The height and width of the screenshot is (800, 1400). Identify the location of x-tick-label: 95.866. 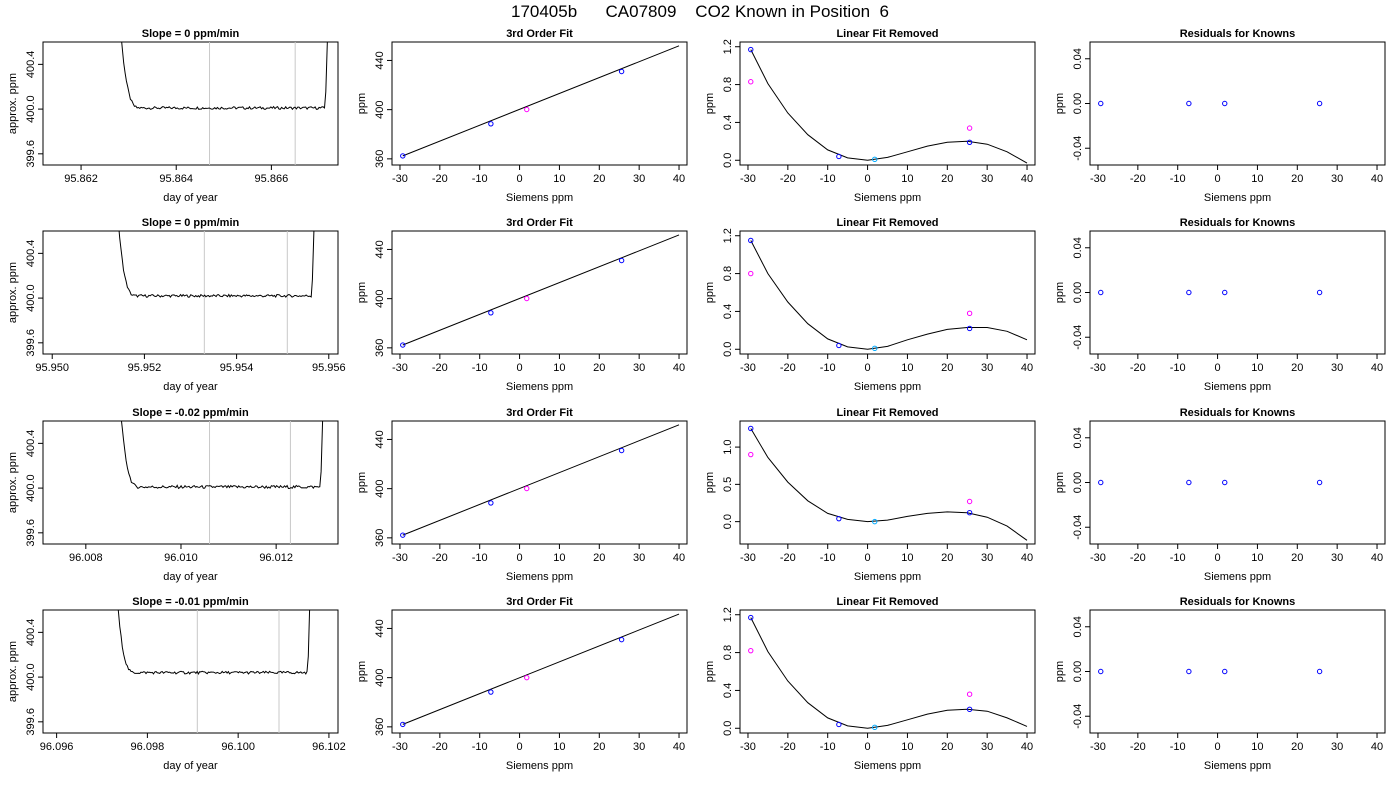
(272, 179).